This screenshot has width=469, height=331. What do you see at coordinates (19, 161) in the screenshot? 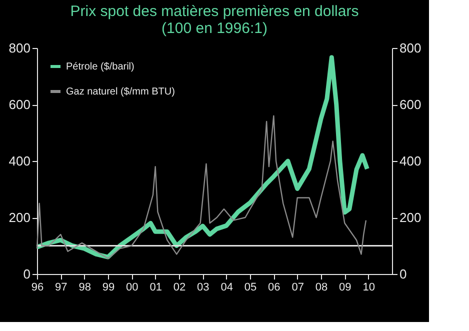
I see `y-tick-label: 400` at bounding box center [19, 161].